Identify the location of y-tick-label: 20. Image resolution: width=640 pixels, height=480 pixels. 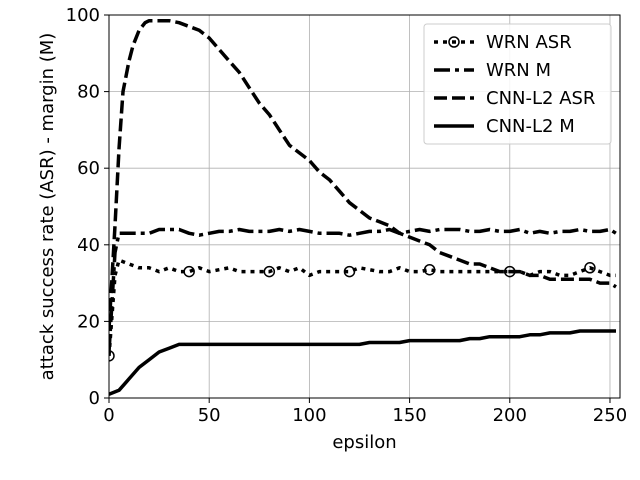
(88, 321).